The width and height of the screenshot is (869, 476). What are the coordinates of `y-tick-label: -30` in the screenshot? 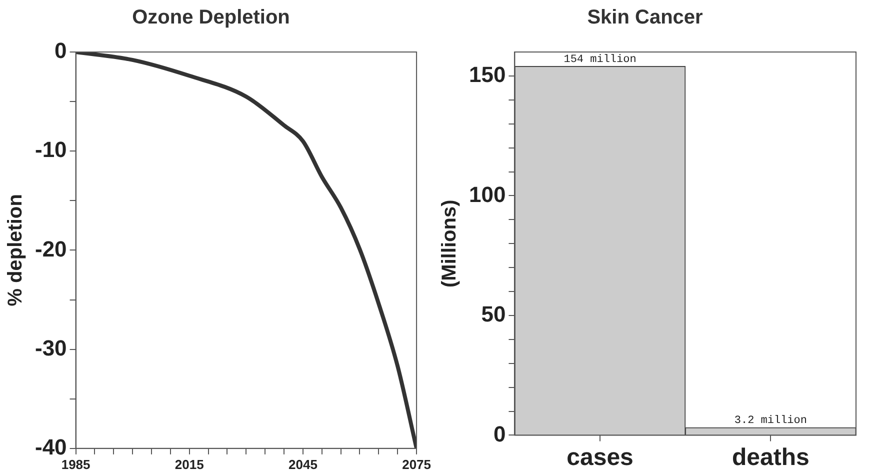 It's located at (51, 347).